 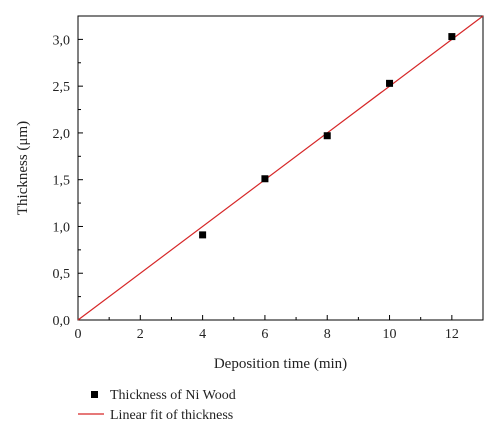 What do you see at coordinates (327, 334) in the screenshot?
I see `x-tick-label: 8` at bounding box center [327, 334].